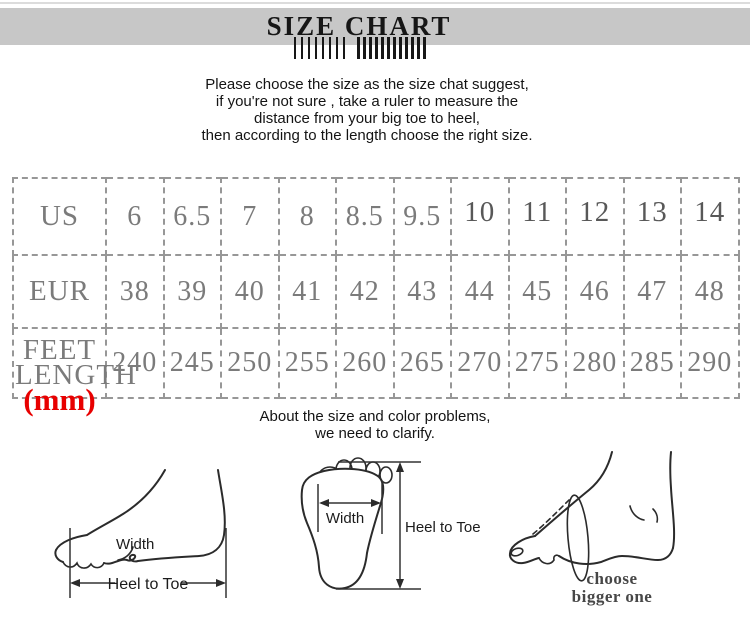 This screenshot has height=643, width=750. Describe the element at coordinates (250, 291) in the screenshot. I see `size-cell: 40` at that location.